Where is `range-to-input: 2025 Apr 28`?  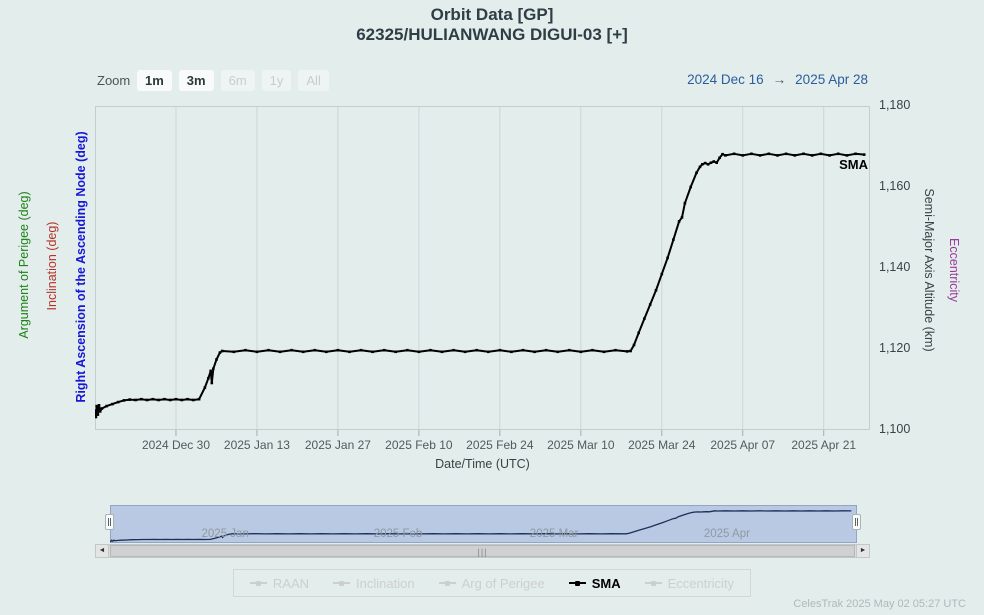
range-to-input: 2025 Apr 28 is located at coordinates (831, 79).